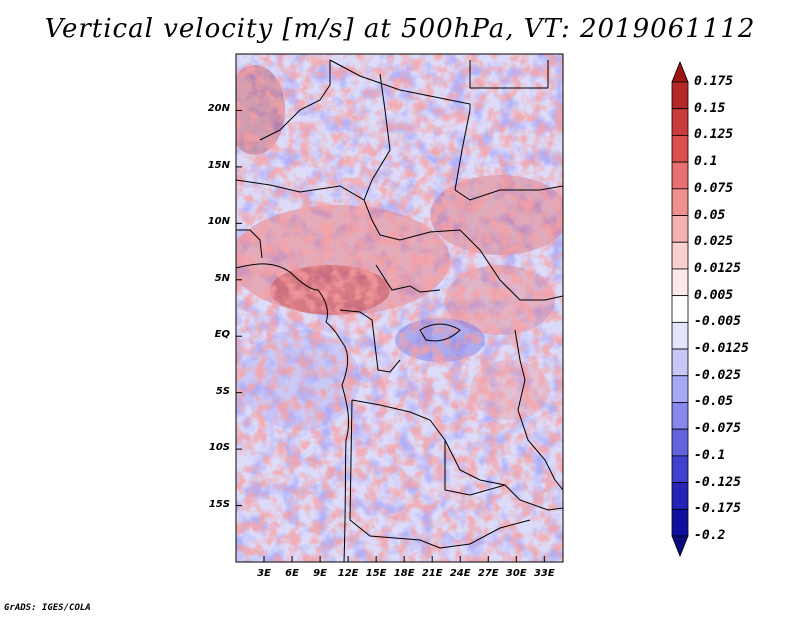 The image size is (800, 618). I want to click on lon-tick-label: 27E, so click(488, 573).